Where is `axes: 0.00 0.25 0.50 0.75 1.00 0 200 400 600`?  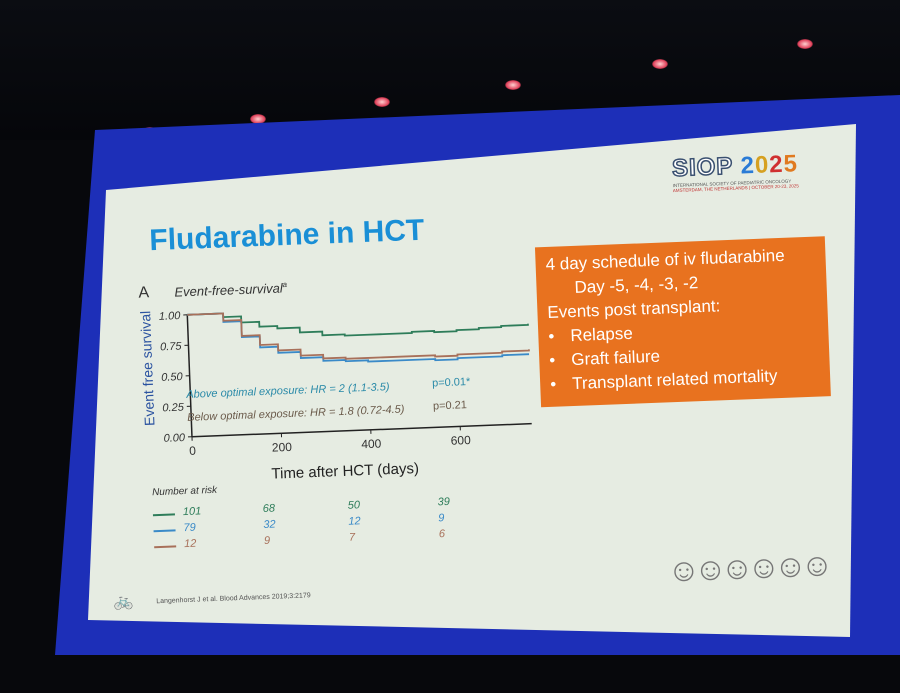 axes: 0.00 0.25 0.50 0.75 1.00 0 200 400 600 is located at coordinates (346, 378).